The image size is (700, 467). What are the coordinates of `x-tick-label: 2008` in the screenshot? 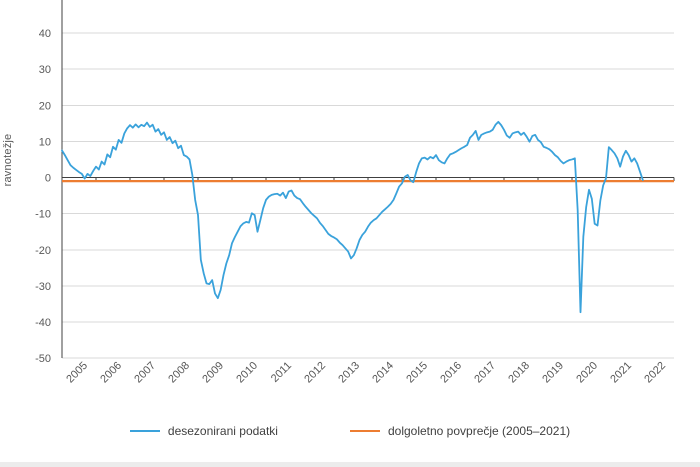 It's located at (179, 373).